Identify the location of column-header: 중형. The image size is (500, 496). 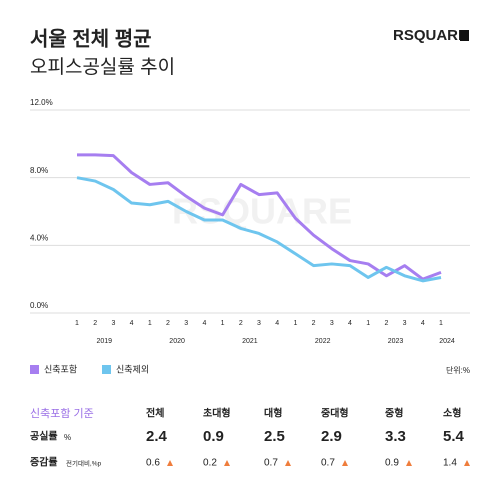
(394, 413).